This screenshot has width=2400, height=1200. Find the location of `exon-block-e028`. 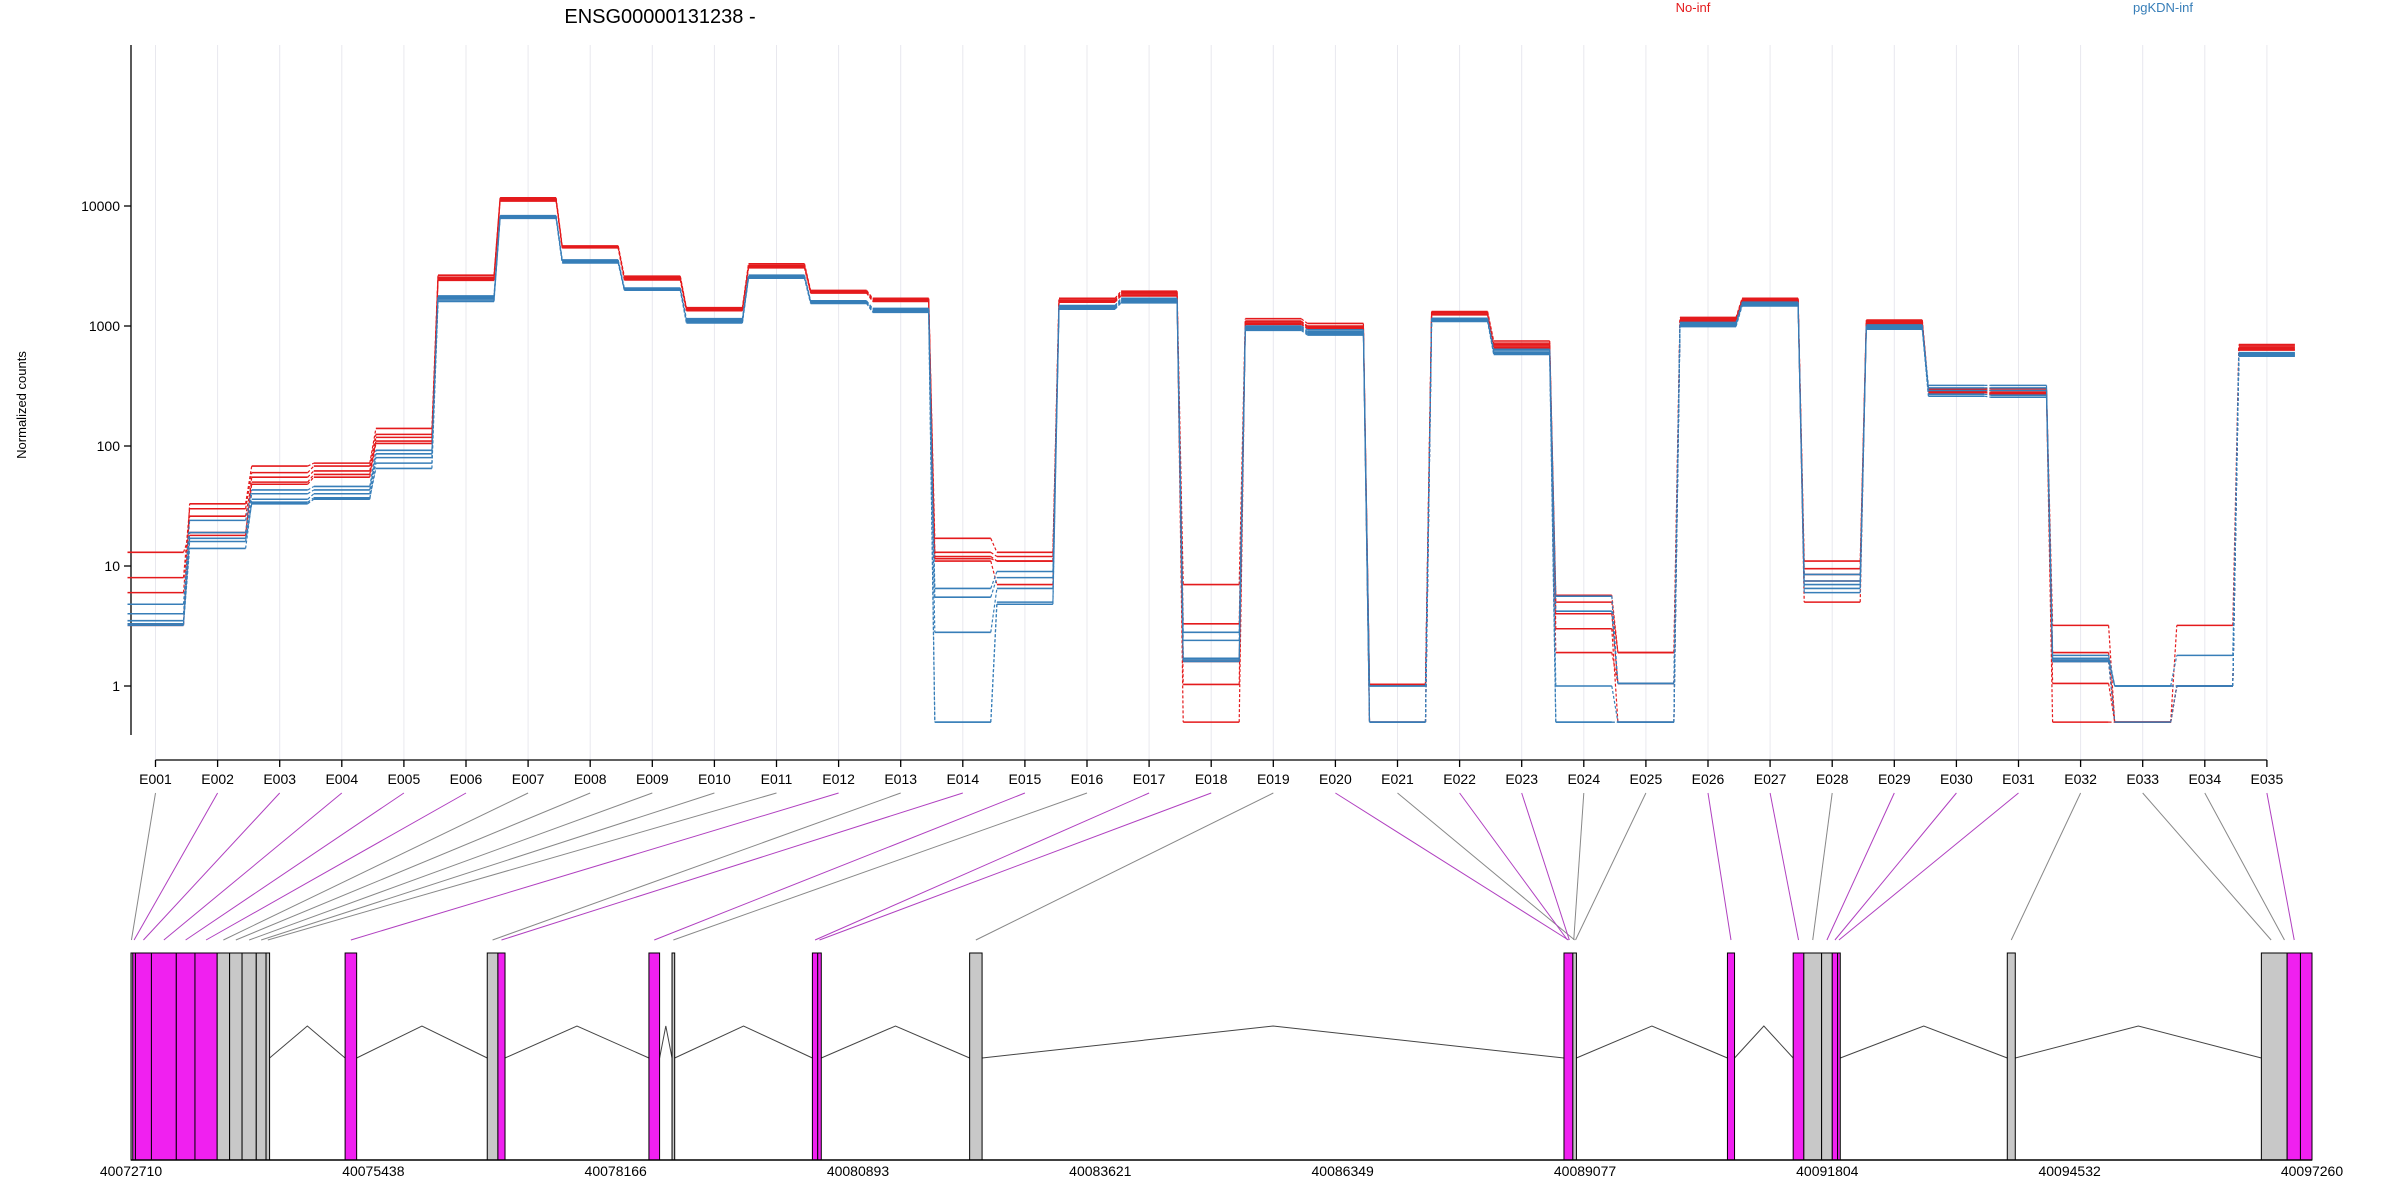

exon-block-e028 is located at coordinates (2011, 1056).